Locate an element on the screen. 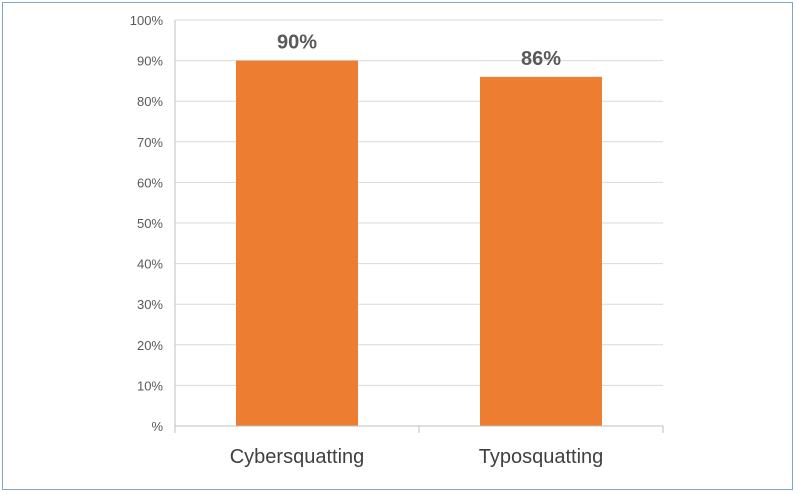 The width and height of the screenshot is (797, 494). bar-typosquatting is located at coordinates (541, 251).